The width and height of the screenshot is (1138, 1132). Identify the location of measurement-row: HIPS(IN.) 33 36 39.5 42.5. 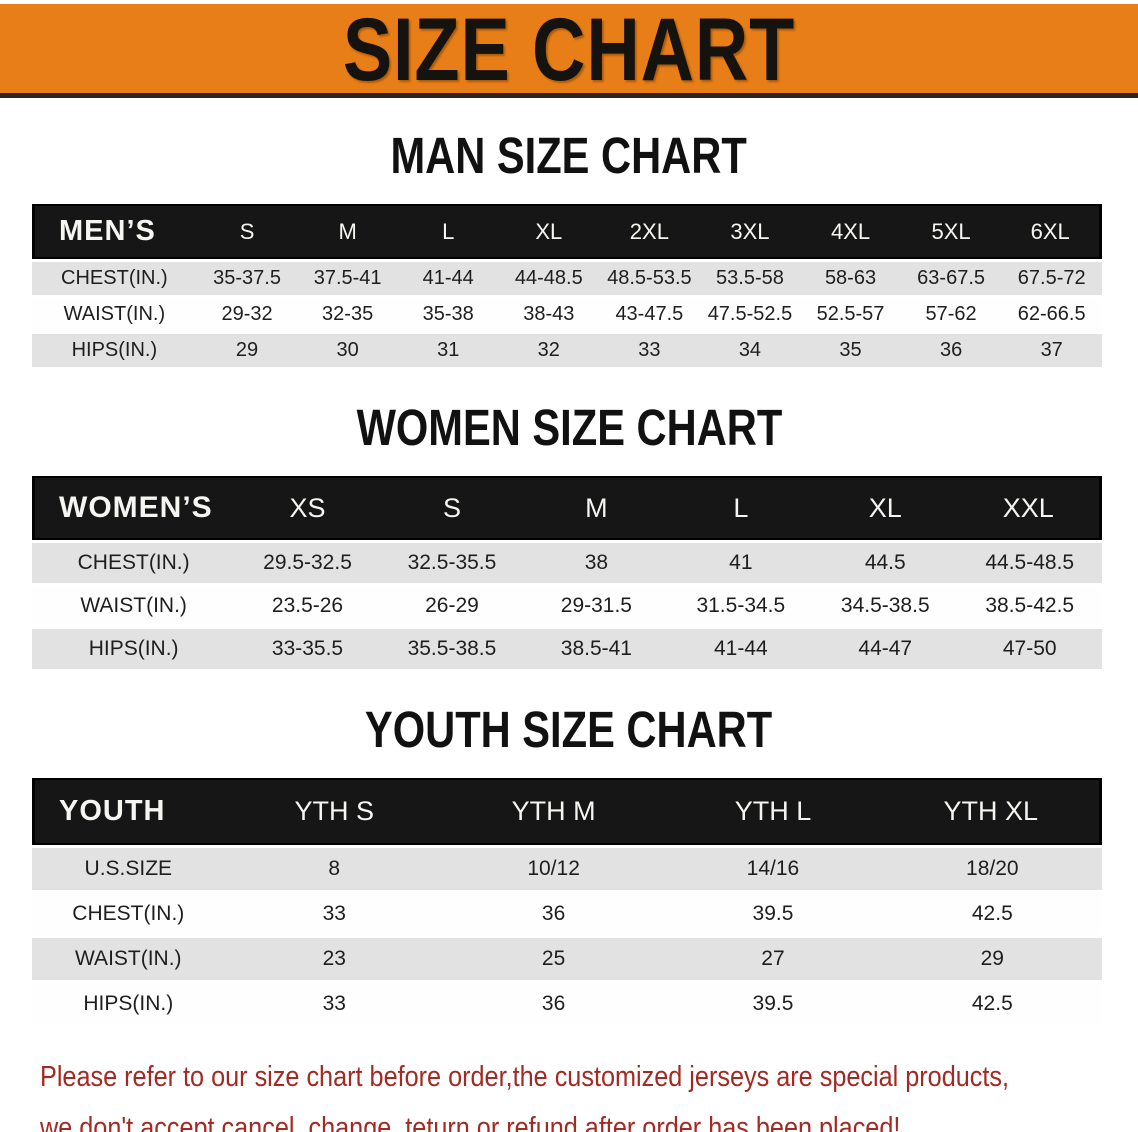
(567, 1004).